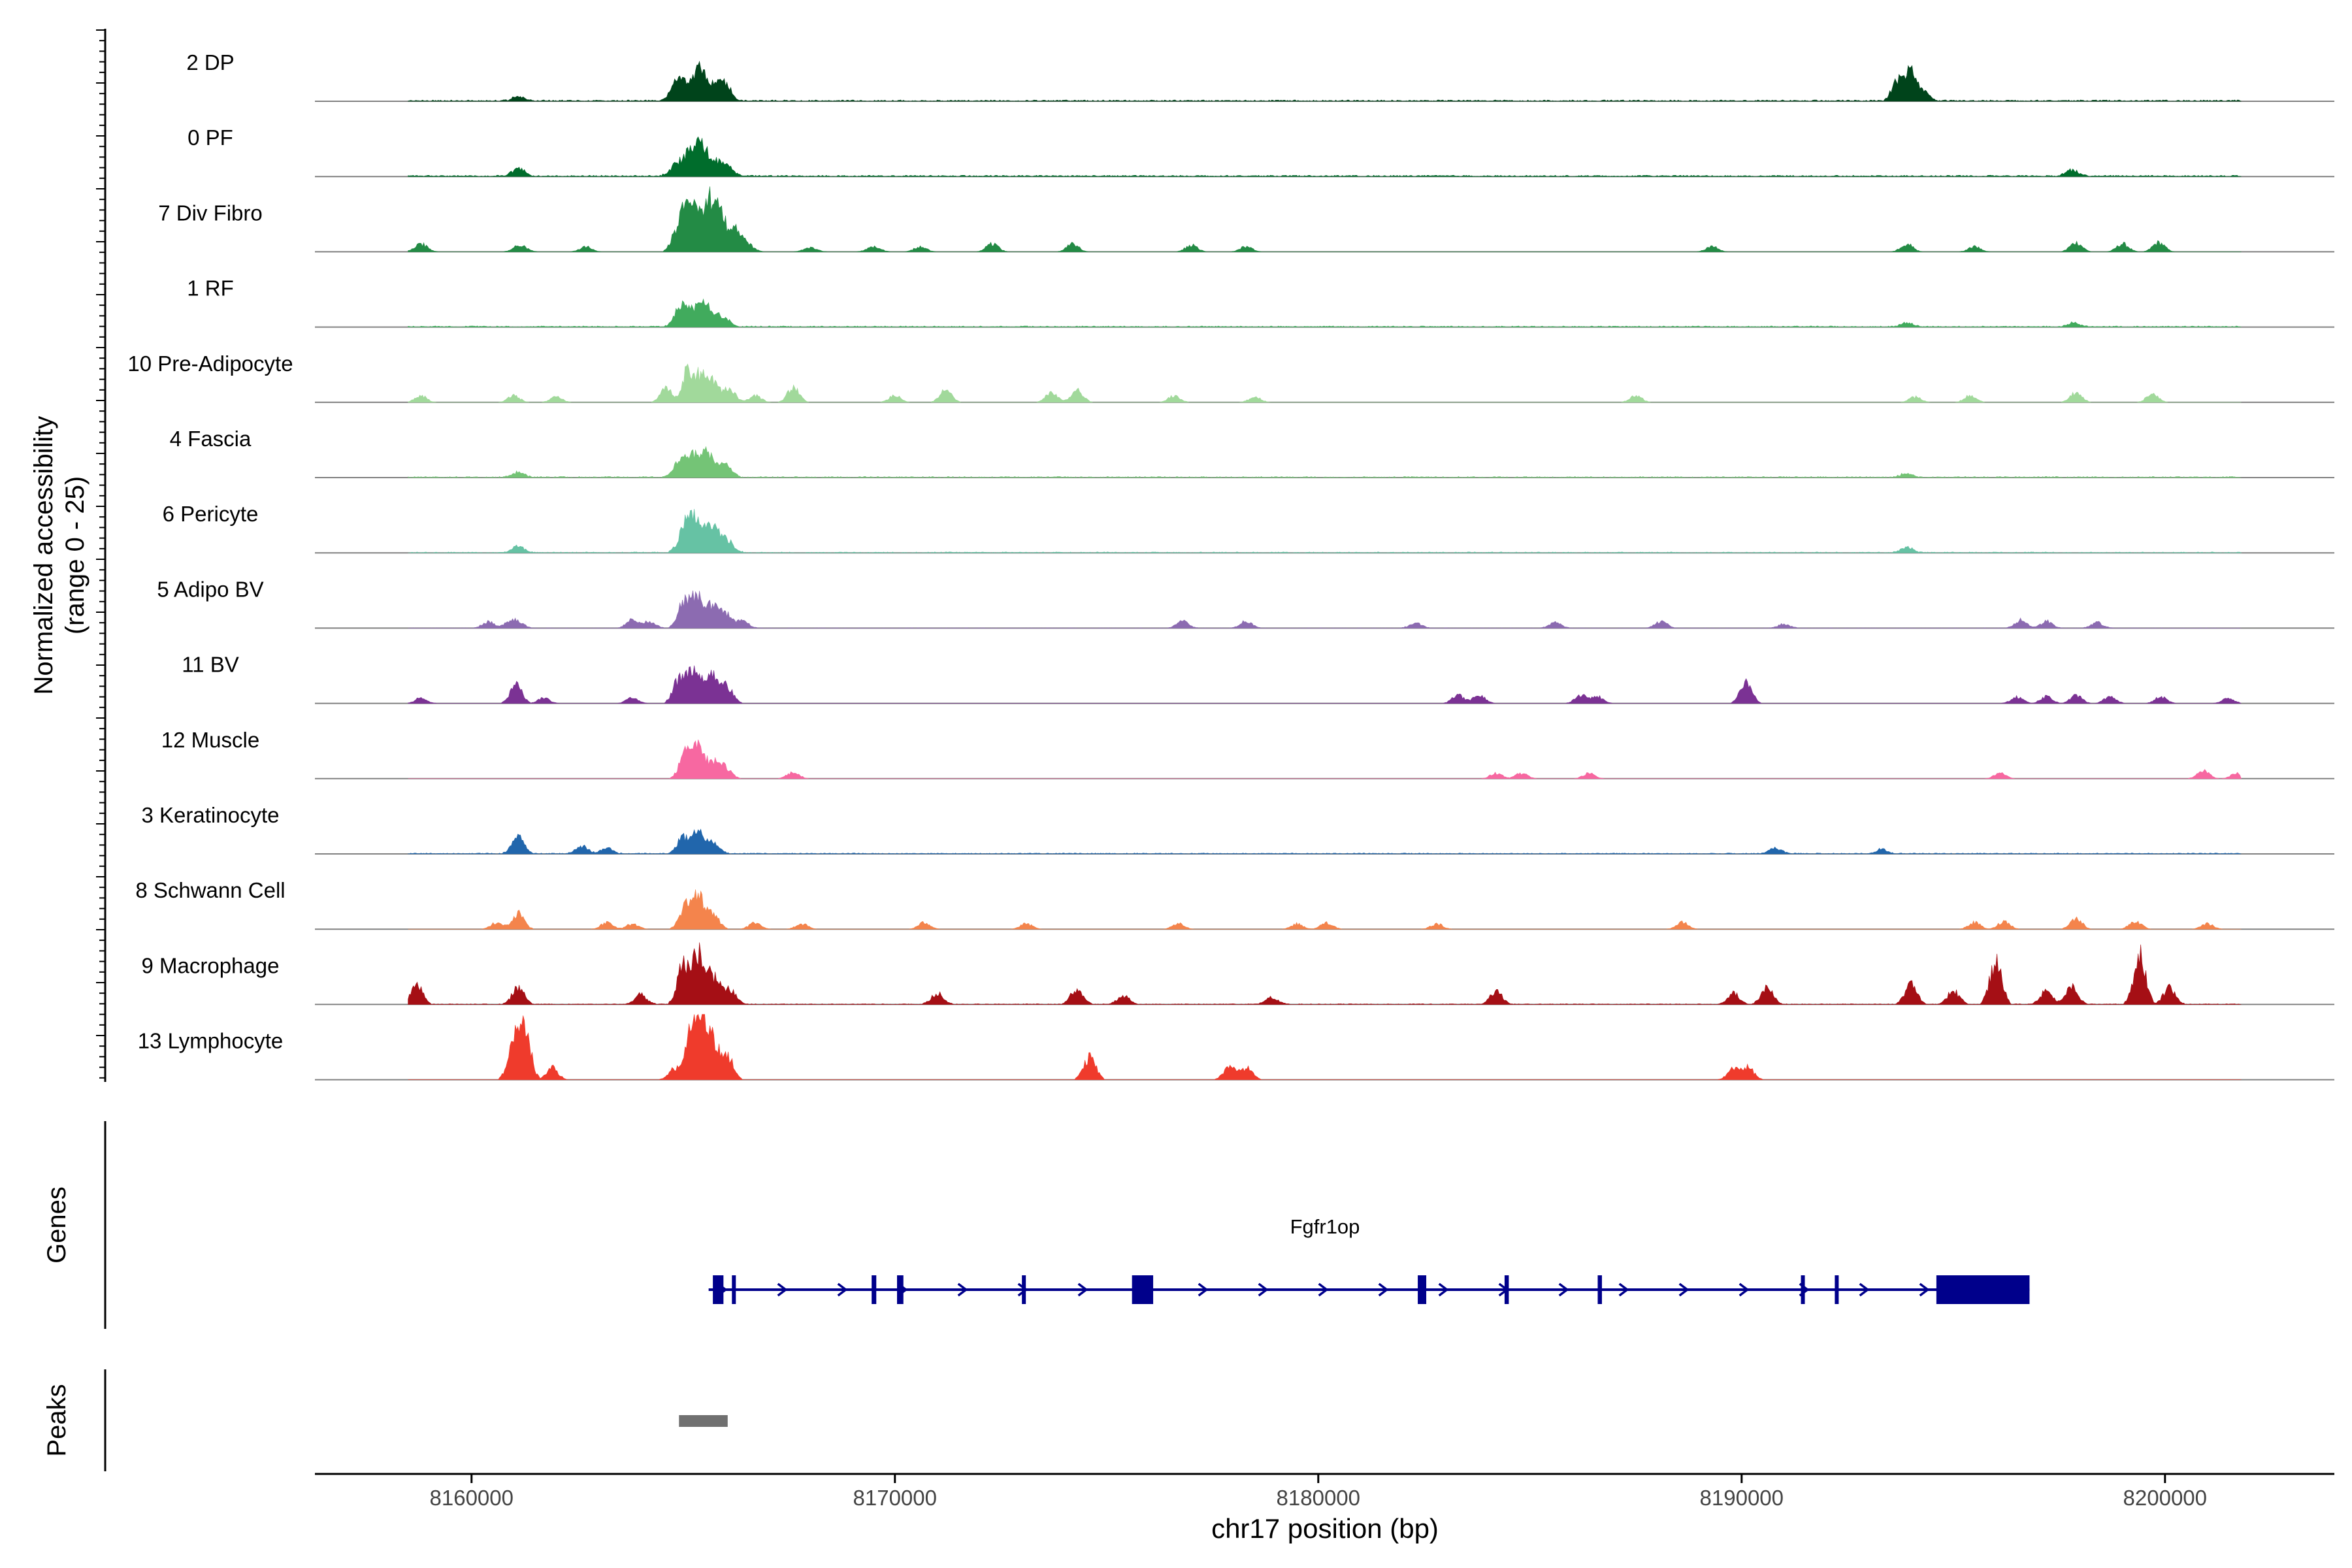 This screenshot has height=1568, width=2352. What do you see at coordinates (56, 1420) in the screenshot?
I see `peaks-panel-label: Peaks` at bounding box center [56, 1420].